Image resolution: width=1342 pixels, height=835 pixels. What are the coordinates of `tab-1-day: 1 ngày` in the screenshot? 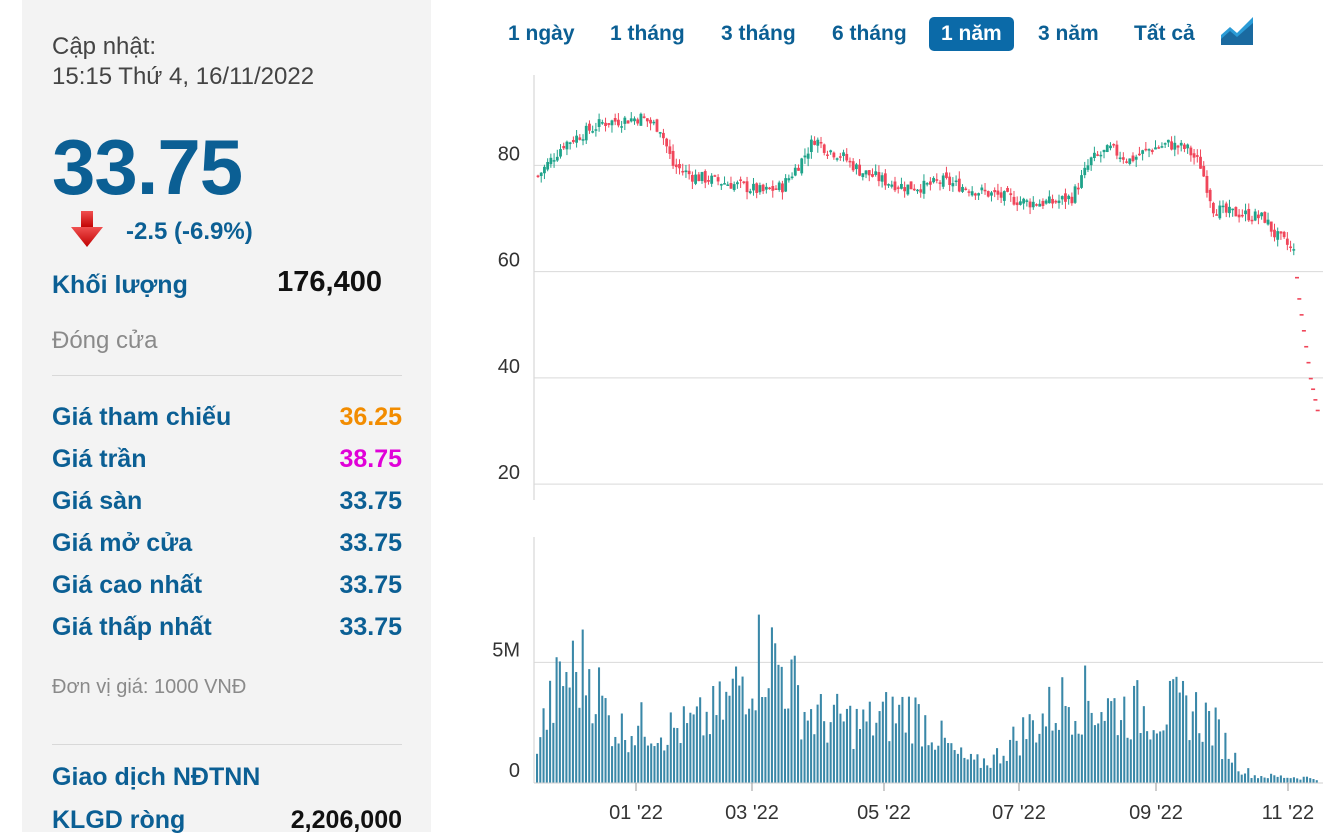 It's located at (541, 33).